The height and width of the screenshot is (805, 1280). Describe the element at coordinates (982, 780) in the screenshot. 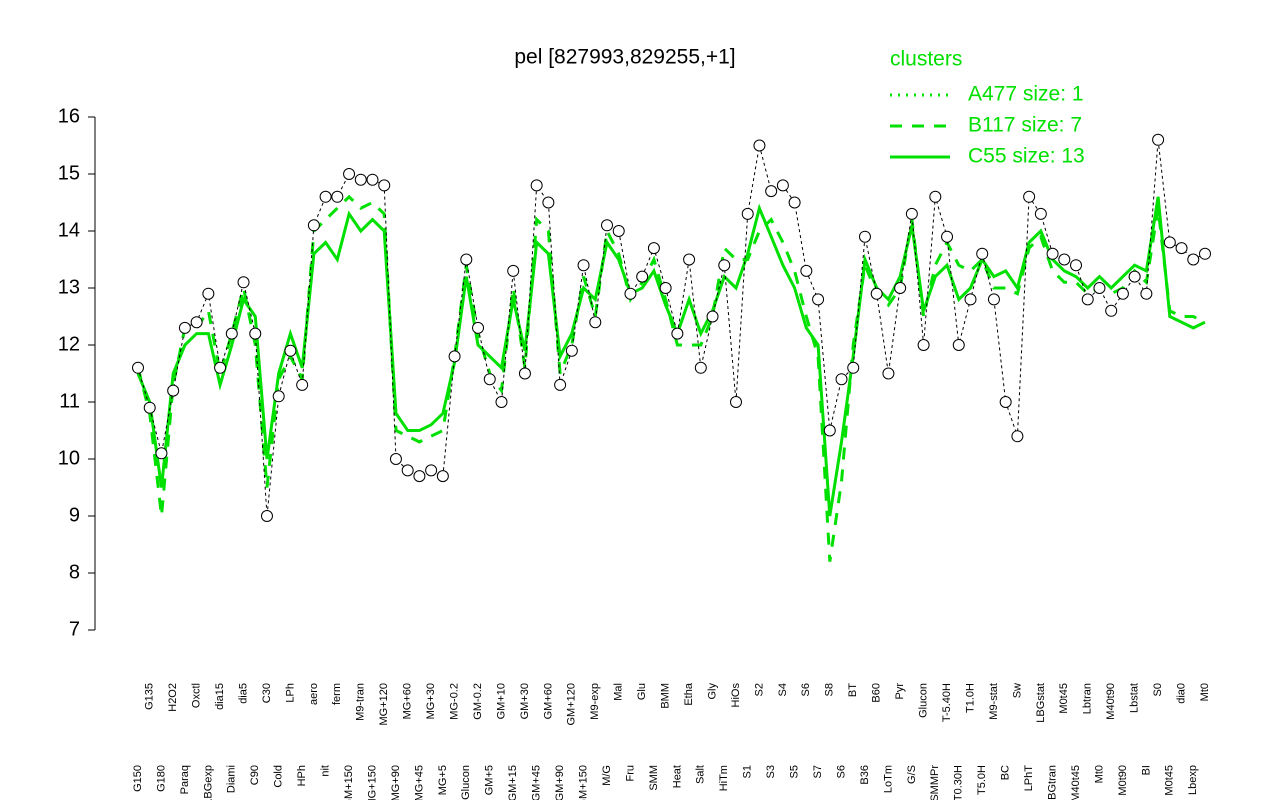

I see `x-tick-label: T5.0H` at that location.